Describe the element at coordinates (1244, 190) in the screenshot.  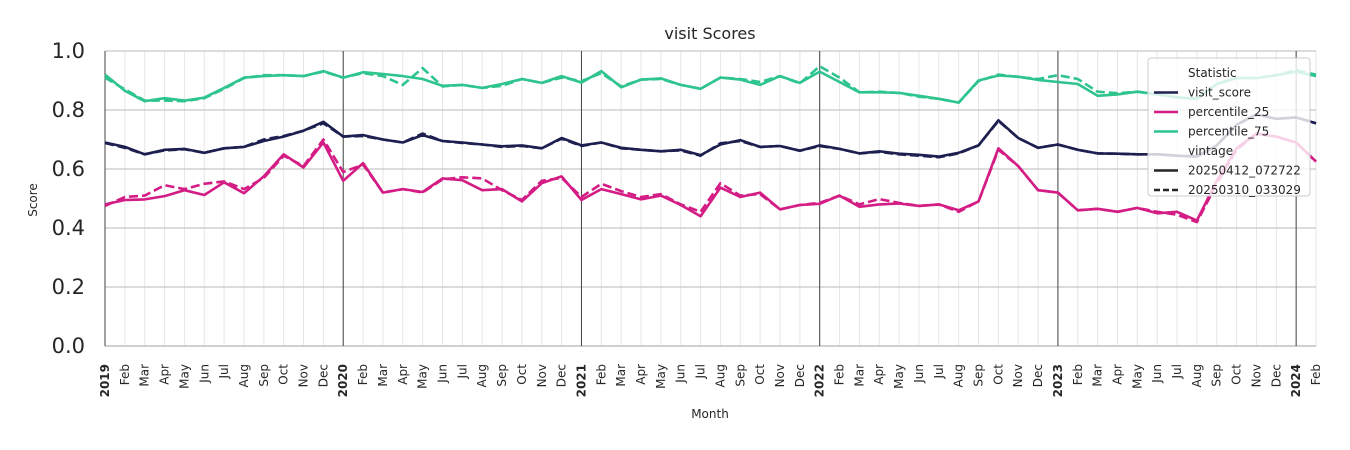
I see `legend-item-vintage: 20250310_033029` at that location.